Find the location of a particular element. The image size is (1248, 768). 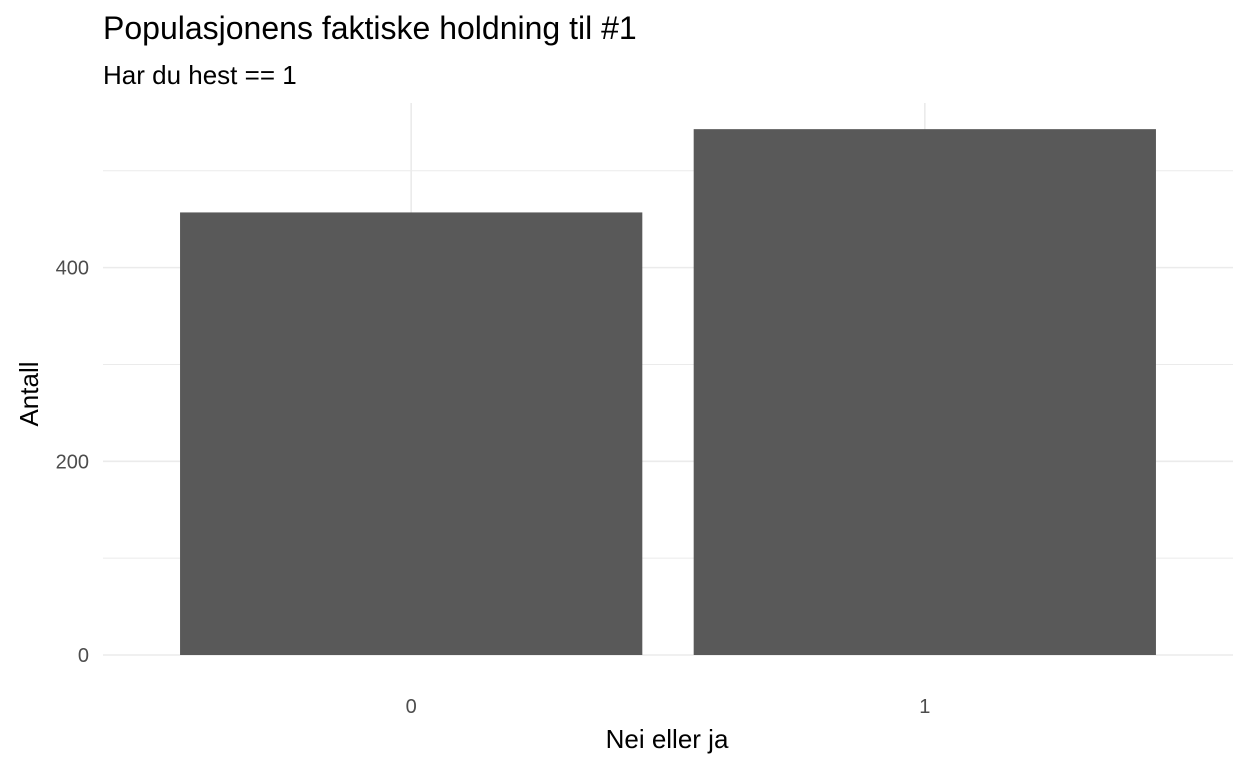

chart-title: Populasjonens faktiske holdning til #1 is located at coordinates (370, 28).